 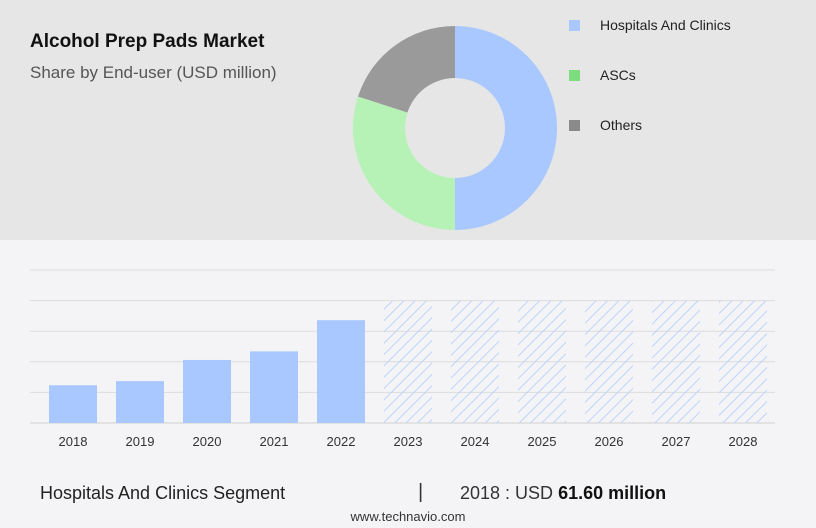 I want to click on legend-item-others: Others, so click(x=605, y=125).